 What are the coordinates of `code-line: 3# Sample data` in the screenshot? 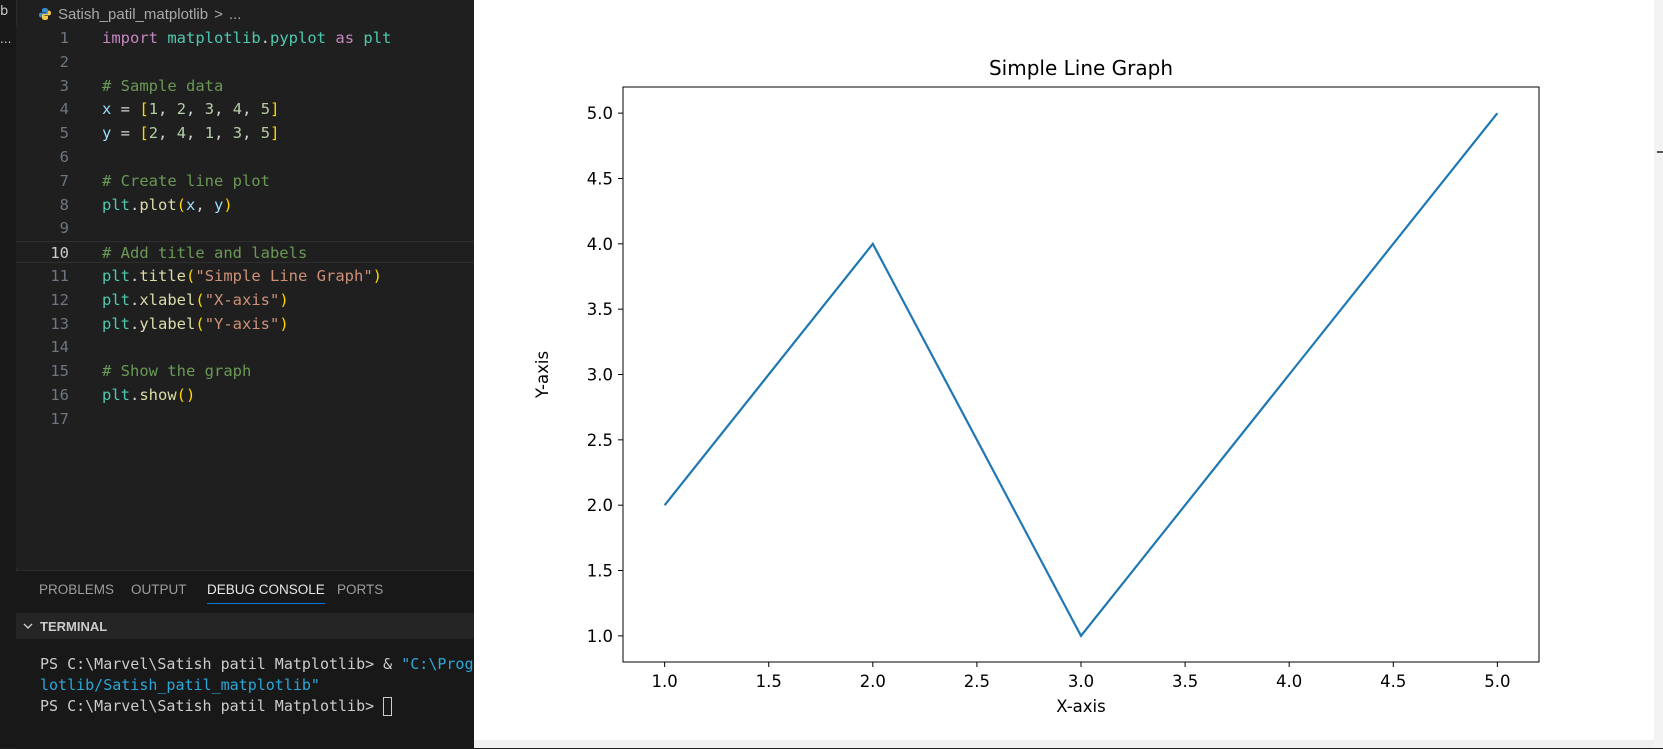 It's located at (245, 86).